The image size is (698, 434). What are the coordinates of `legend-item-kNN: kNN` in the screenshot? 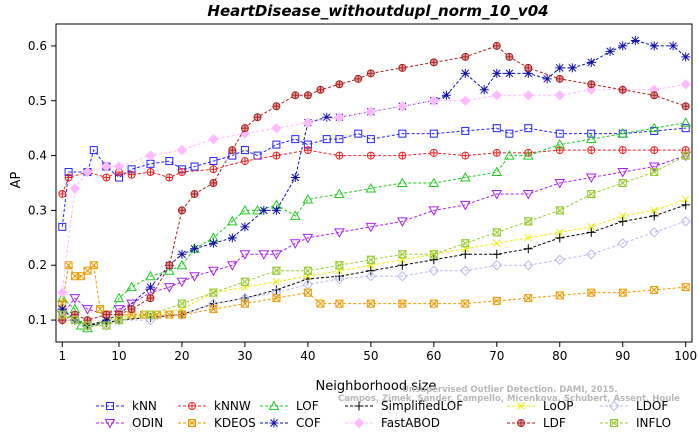 It's located at (126, 406).